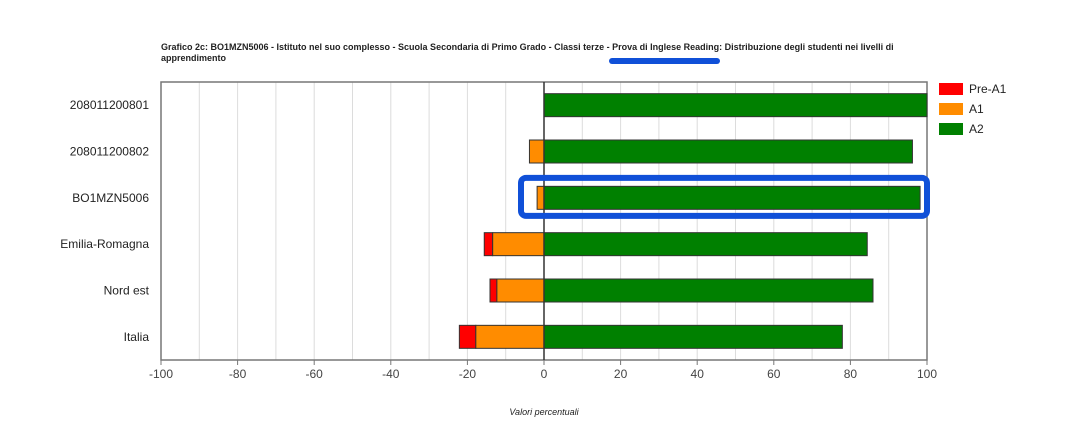 The width and height of the screenshot is (1083, 441). What do you see at coordinates (104, 244) in the screenshot?
I see `category-label: Emilia-Romagna` at bounding box center [104, 244].